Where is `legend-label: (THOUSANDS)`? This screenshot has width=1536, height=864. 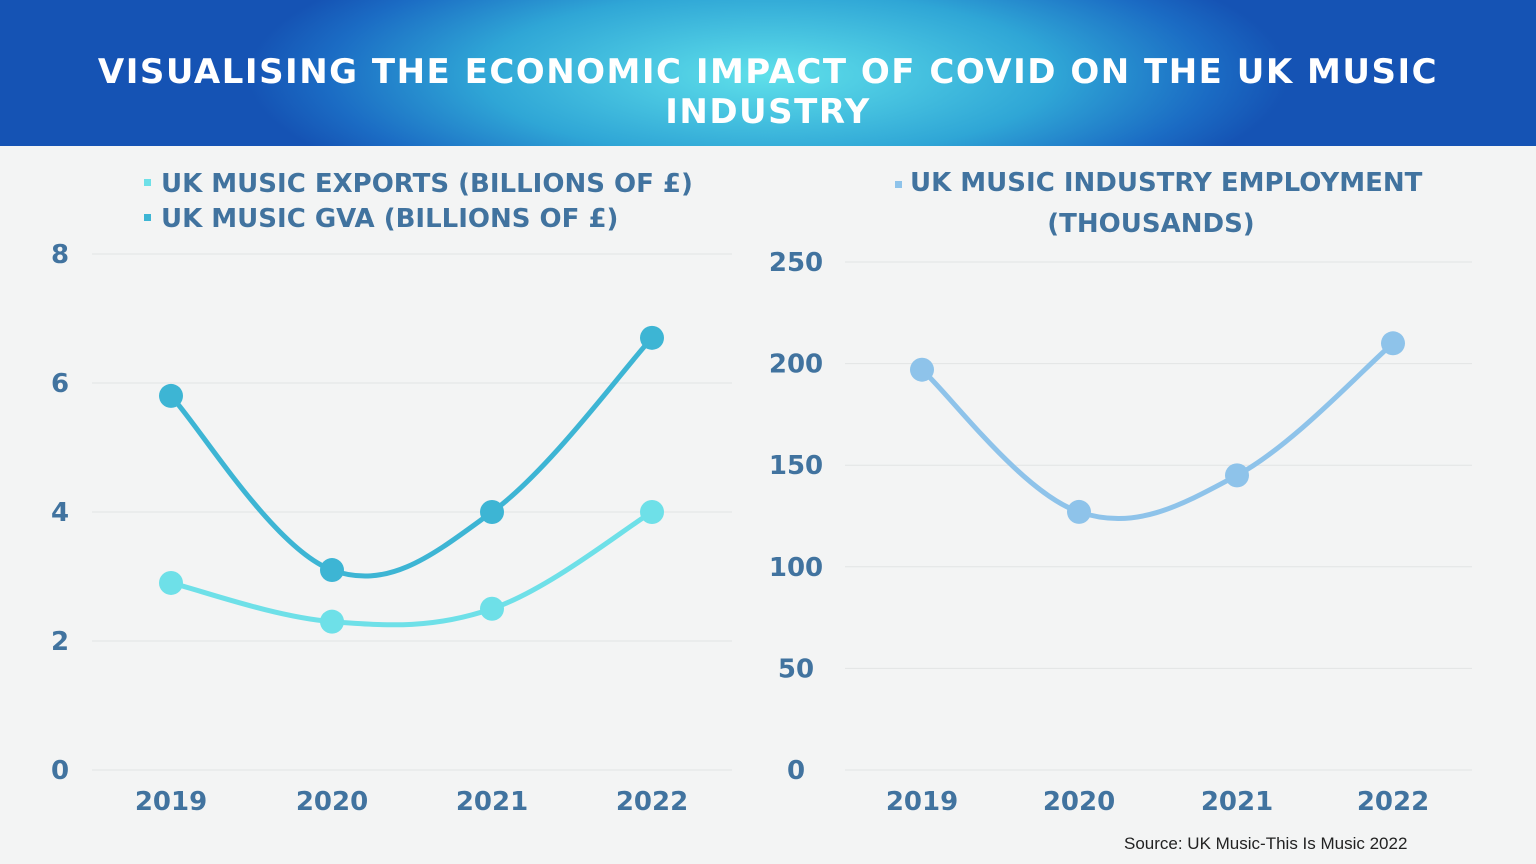 legend-label: (THOUSANDS) is located at coordinates (1150, 224).